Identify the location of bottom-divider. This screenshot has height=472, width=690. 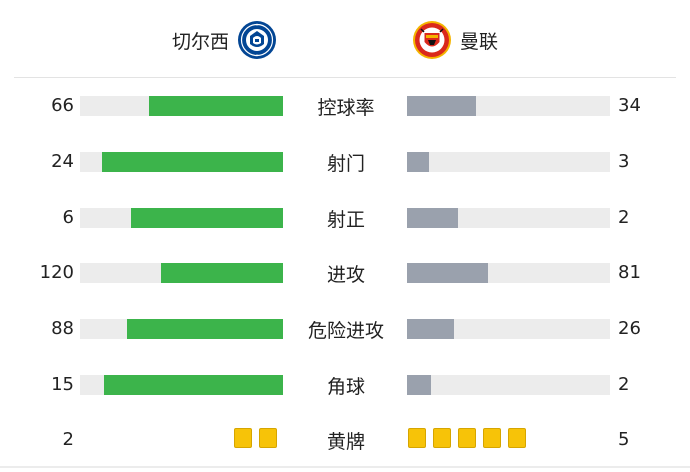
(345, 467).